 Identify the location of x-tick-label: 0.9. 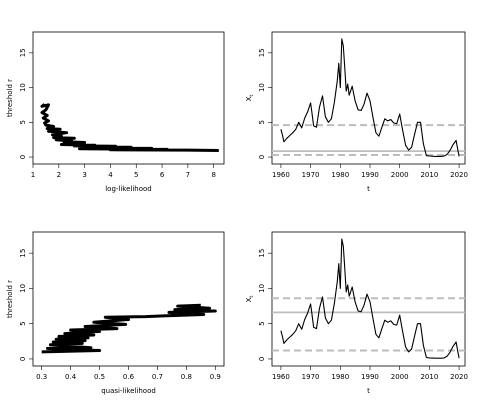
(215, 377).